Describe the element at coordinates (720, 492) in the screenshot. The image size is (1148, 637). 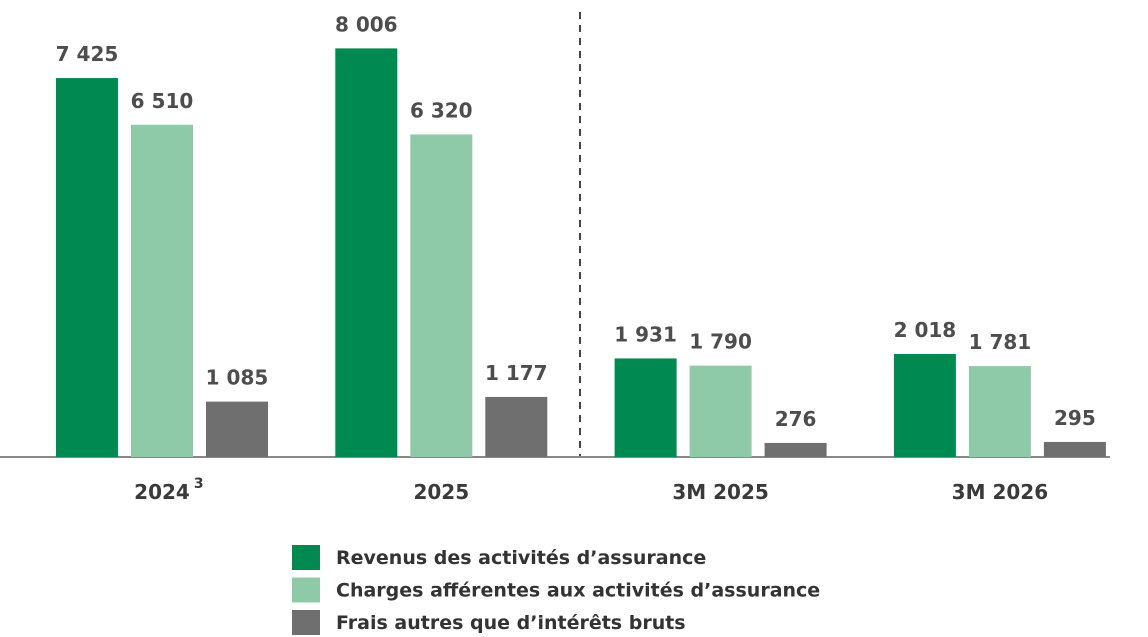
I see `x-tick-label: 3M 2025` at that location.